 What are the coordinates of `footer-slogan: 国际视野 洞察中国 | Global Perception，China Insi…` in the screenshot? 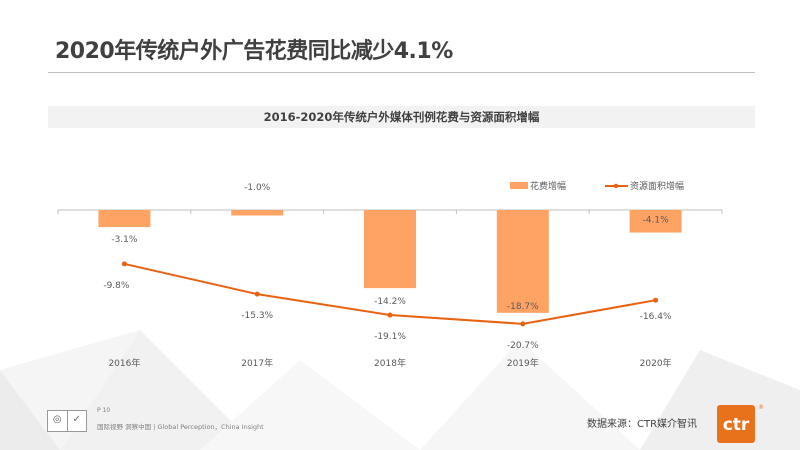 It's located at (180, 427).